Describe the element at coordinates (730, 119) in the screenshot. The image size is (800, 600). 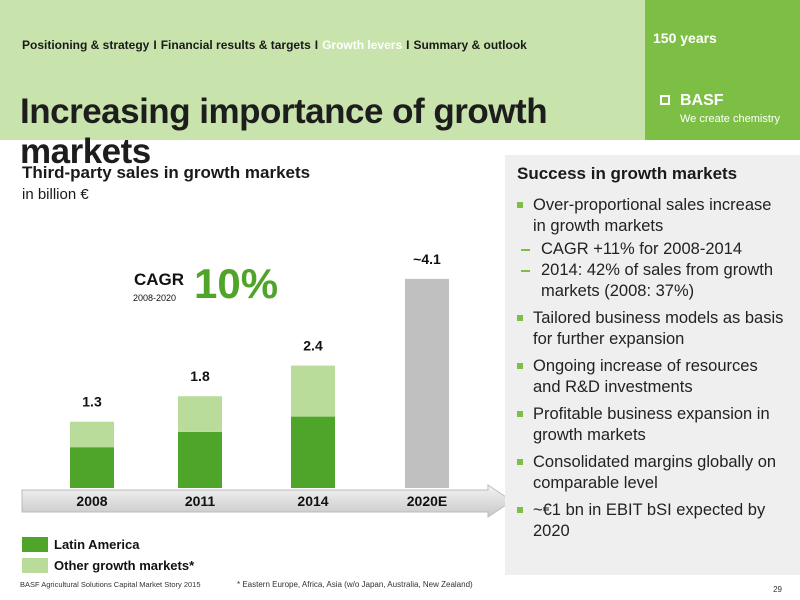
I see `tagline: We create chemistry` at that location.